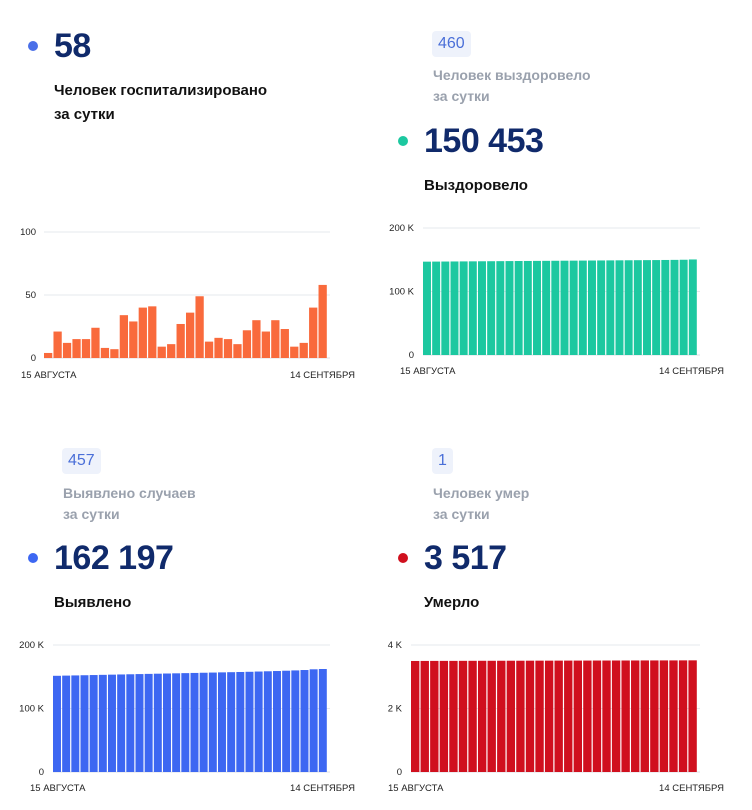 The height and width of the screenshot is (810, 752). Describe the element at coordinates (401, 228) in the screenshot. I see `y-tick-label: 200 K` at that location.